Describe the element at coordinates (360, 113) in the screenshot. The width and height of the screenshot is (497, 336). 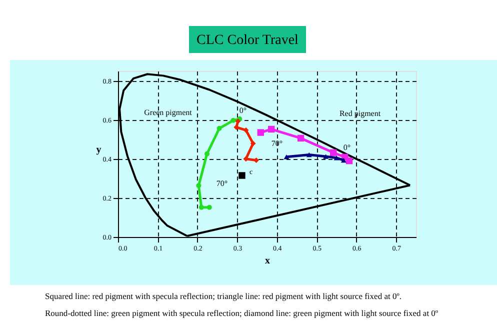
I see `annotation: Red pigment` at that location.